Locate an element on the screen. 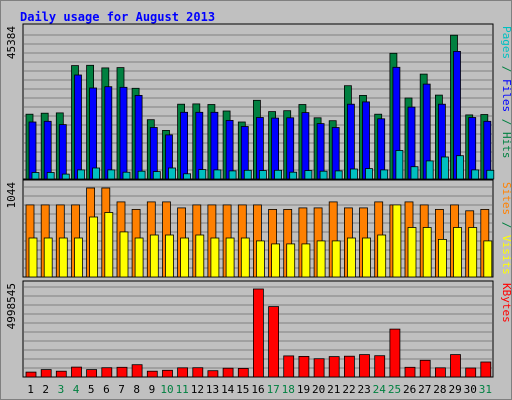  day-label-24: 24 is located at coordinates (380, 389).